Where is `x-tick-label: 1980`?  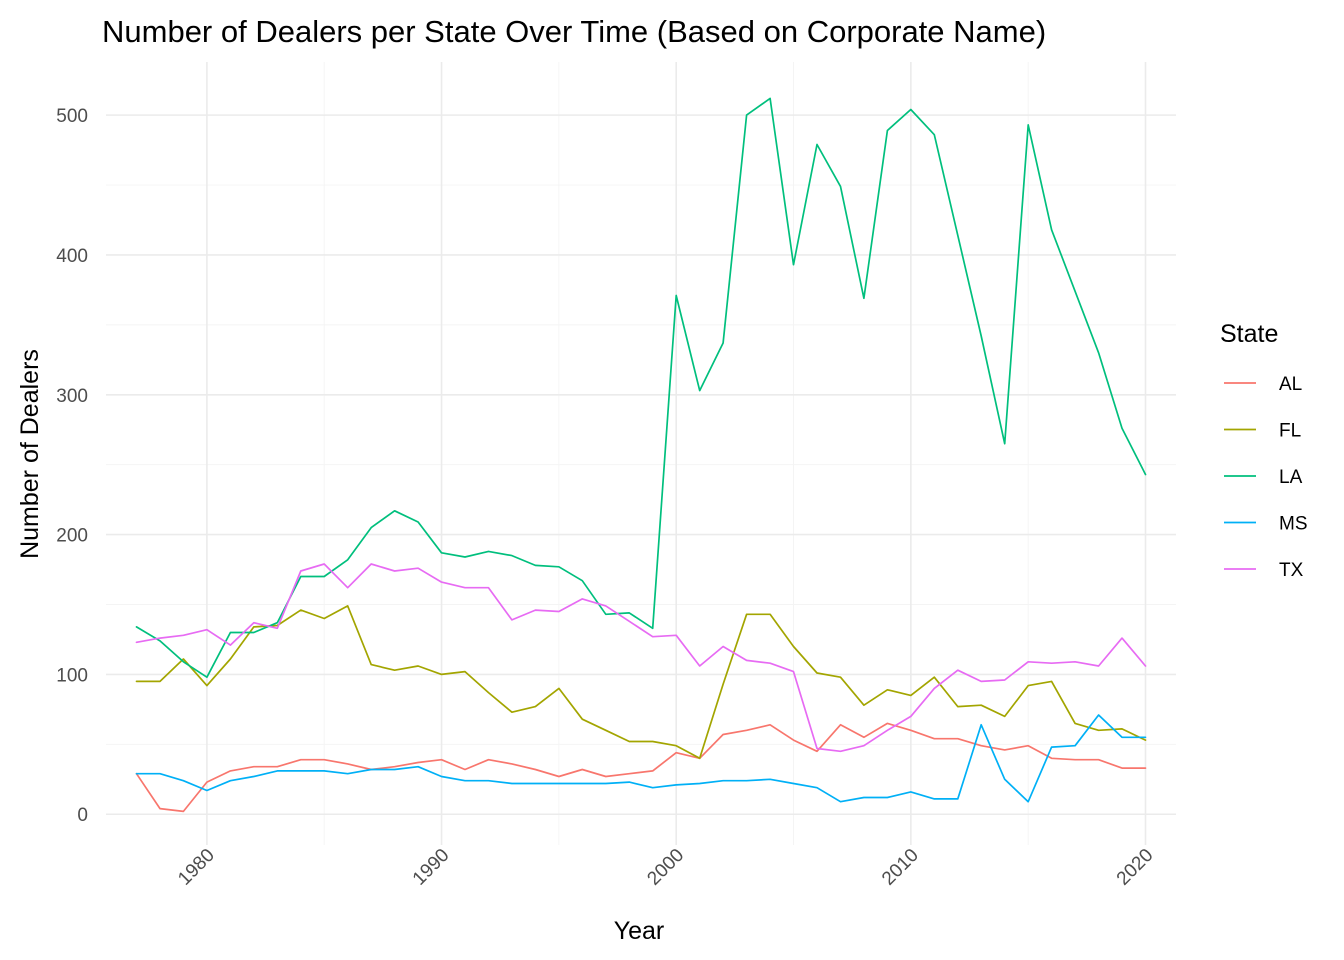 x-tick-label: 1980 is located at coordinates (196, 867).